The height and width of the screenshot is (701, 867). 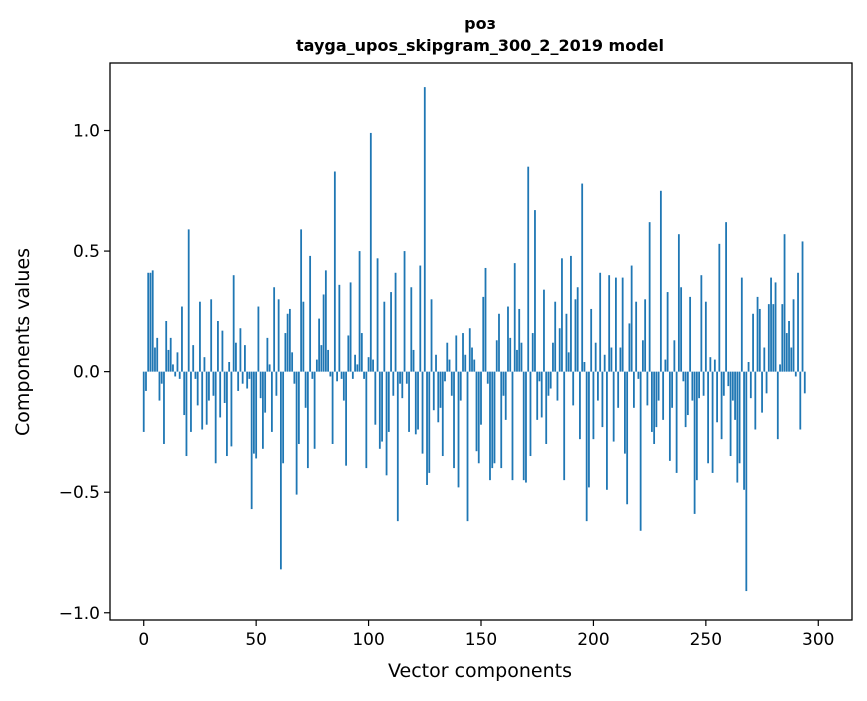 I want to click on chart-title-line2: tayga_upos_skipgram_300_2_2019 model, so click(x=480, y=45).